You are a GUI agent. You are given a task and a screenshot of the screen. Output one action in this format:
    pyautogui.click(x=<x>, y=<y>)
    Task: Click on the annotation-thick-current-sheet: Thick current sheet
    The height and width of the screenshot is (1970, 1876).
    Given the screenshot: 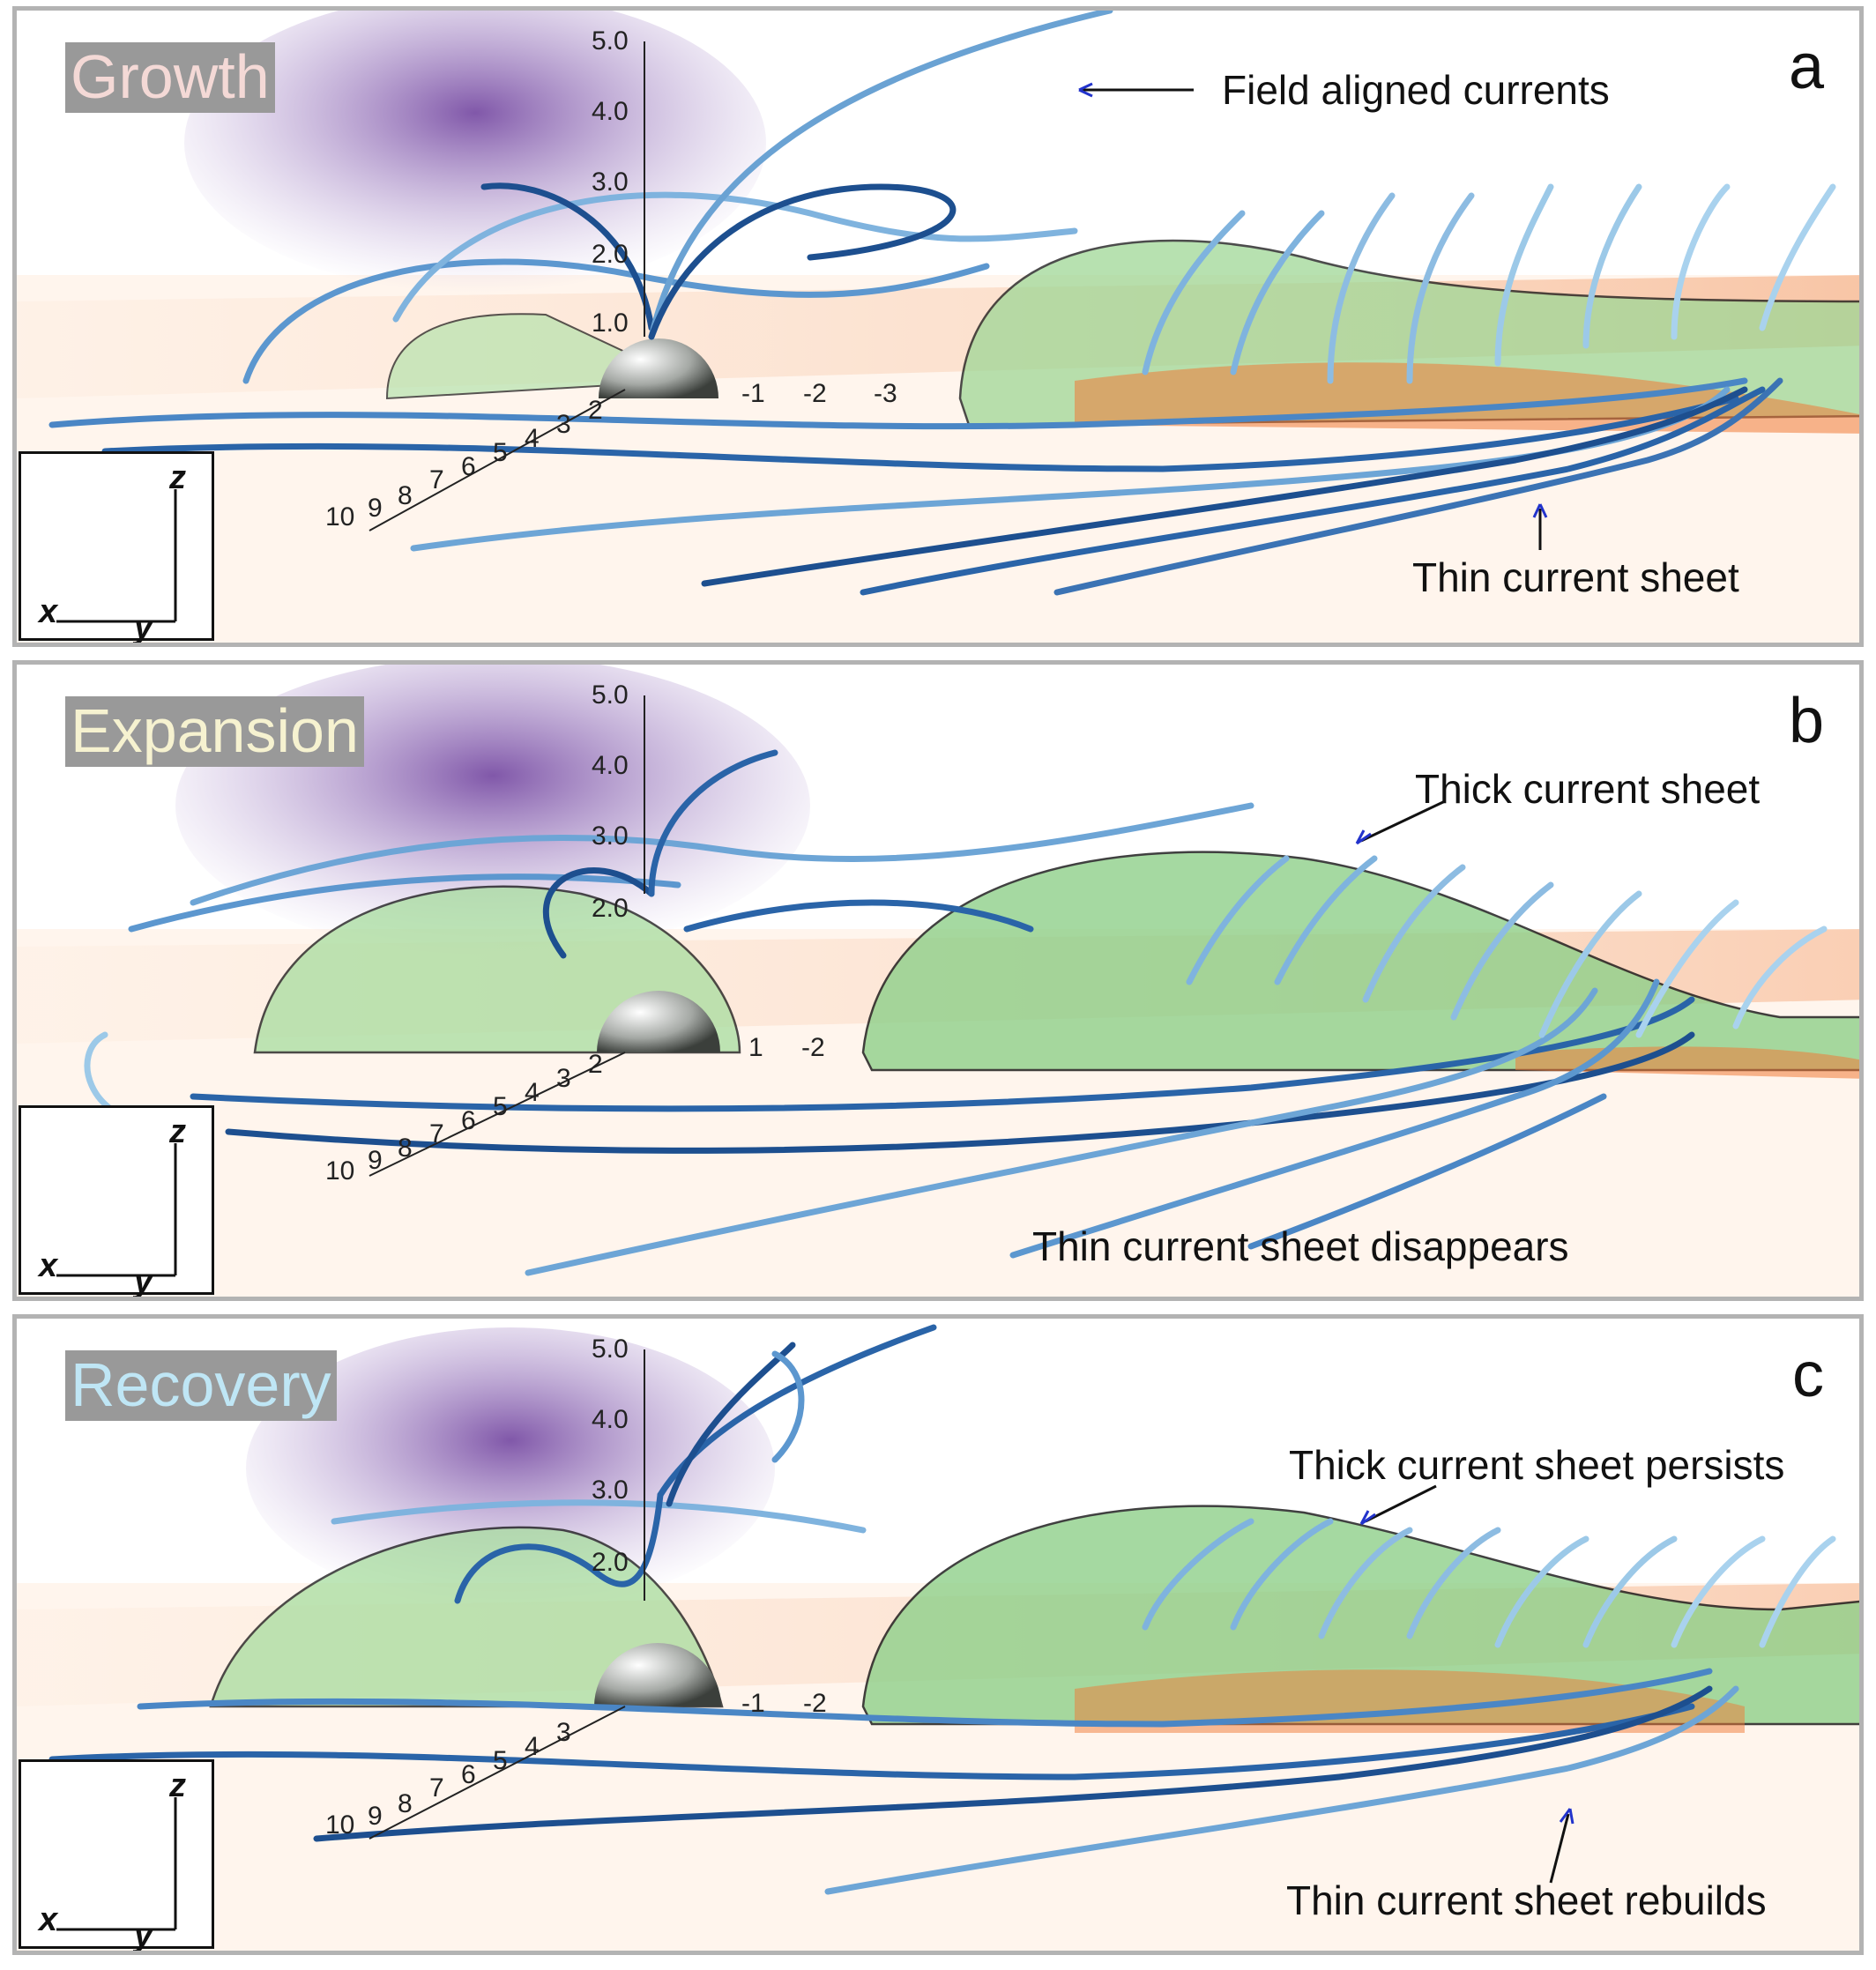 What is the action you would take?
    pyautogui.click(x=1588, y=789)
    